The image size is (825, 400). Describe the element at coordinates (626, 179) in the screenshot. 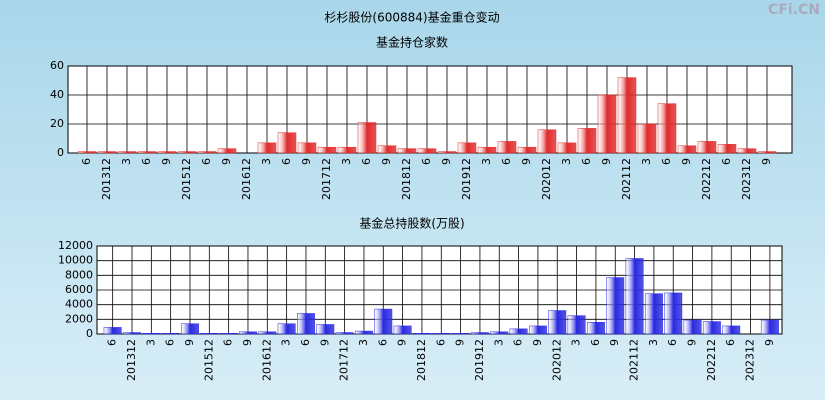

I see `x-tick-label: 202112` at that location.